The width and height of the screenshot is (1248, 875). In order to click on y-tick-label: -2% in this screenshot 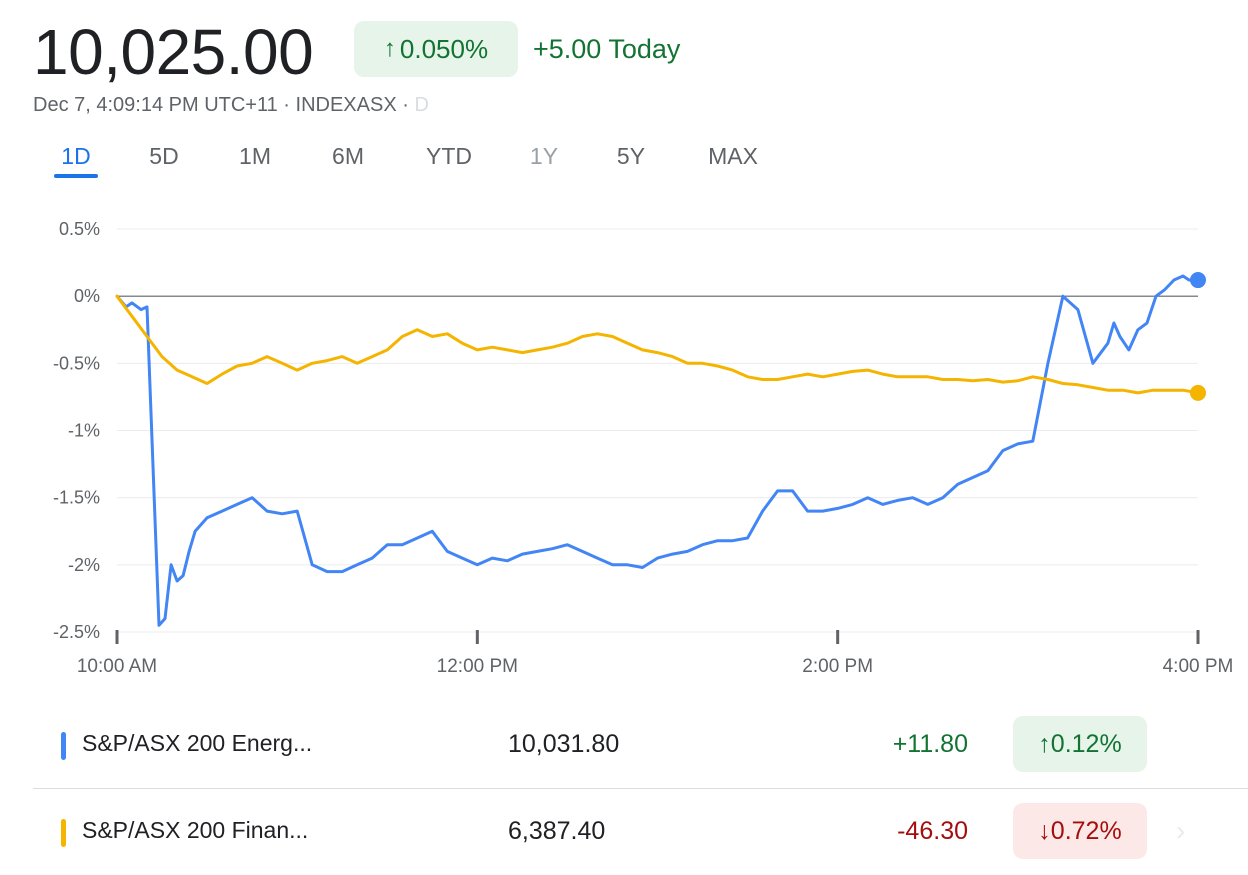, I will do `click(84, 565)`.